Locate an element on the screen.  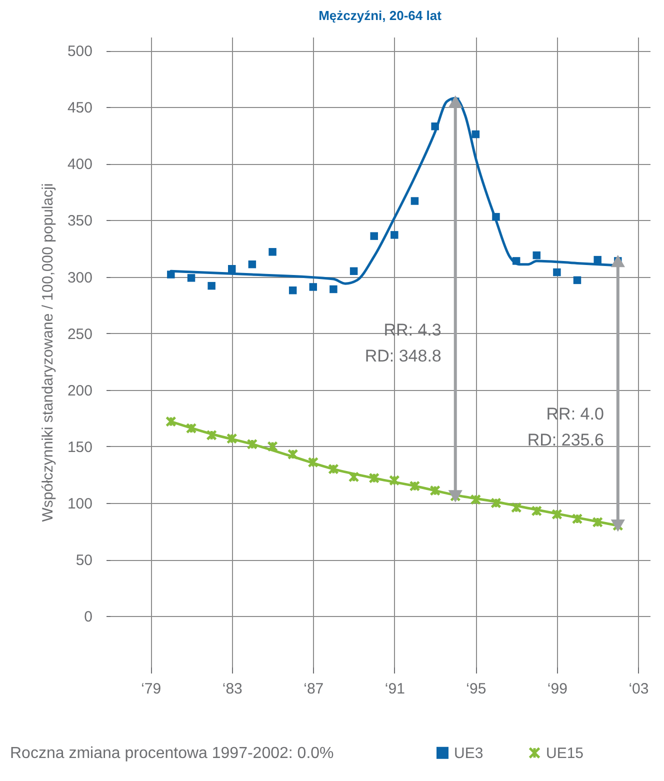
x-tick-label: ‘87 is located at coordinates (314, 689).